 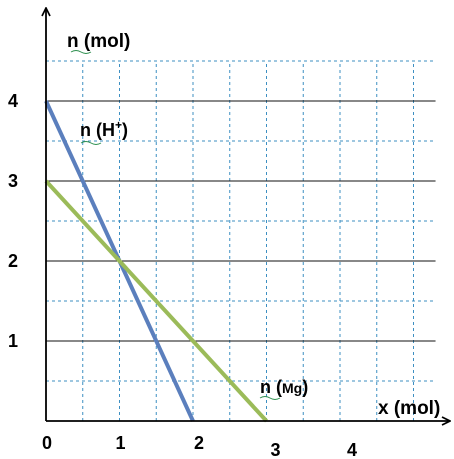 I want to click on series-label-mg-end: ), so click(x=305, y=387).